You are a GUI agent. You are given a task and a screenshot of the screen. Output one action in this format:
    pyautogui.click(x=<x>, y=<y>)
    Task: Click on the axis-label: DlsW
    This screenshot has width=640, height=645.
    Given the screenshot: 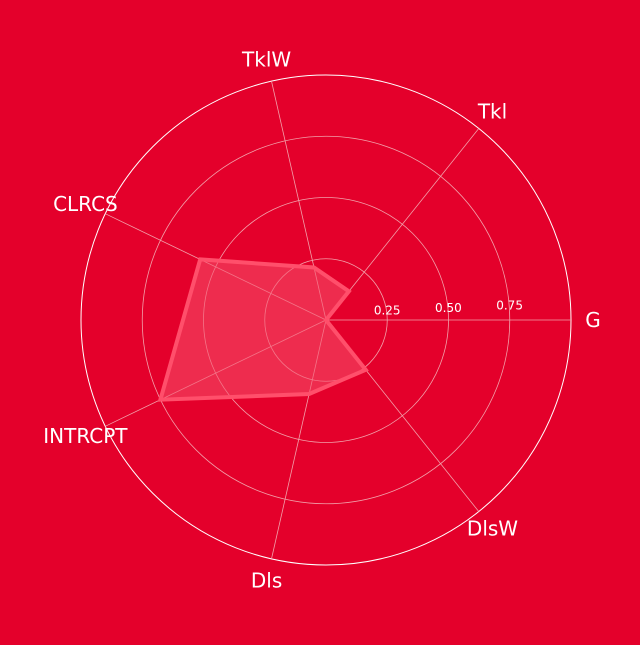 What is the action you would take?
    pyautogui.click(x=492, y=529)
    